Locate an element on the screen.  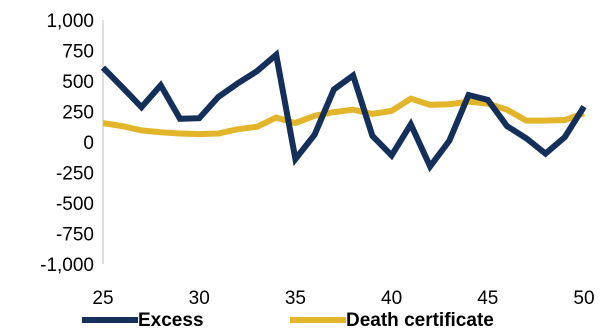
y-tick-label: 250 is located at coordinates (78, 113).